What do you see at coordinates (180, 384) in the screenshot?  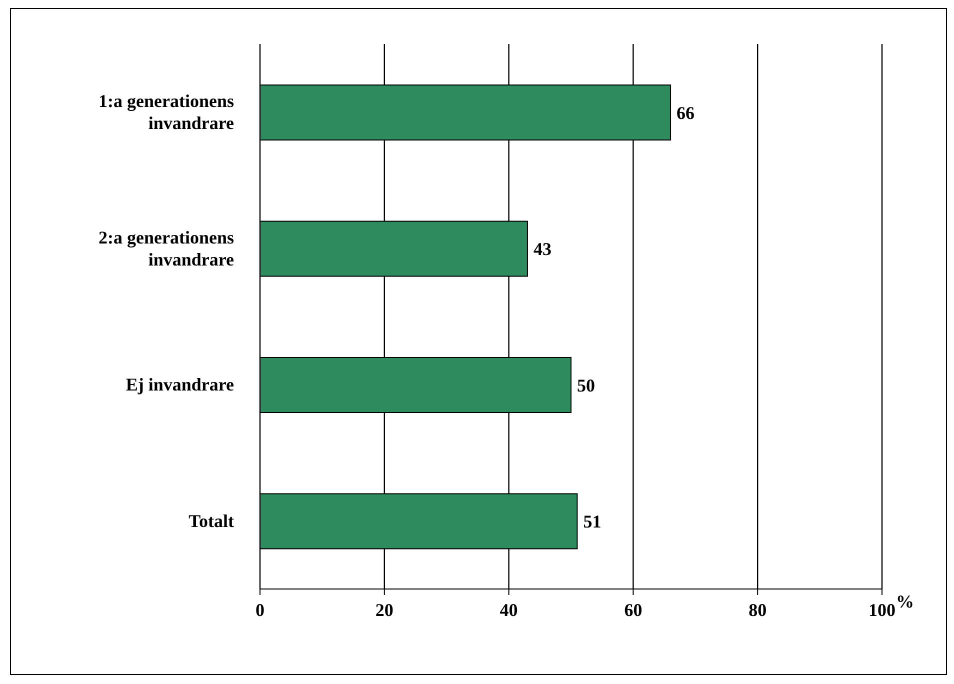 I see `y-tick-label: Ej invandrare` at bounding box center [180, 384].